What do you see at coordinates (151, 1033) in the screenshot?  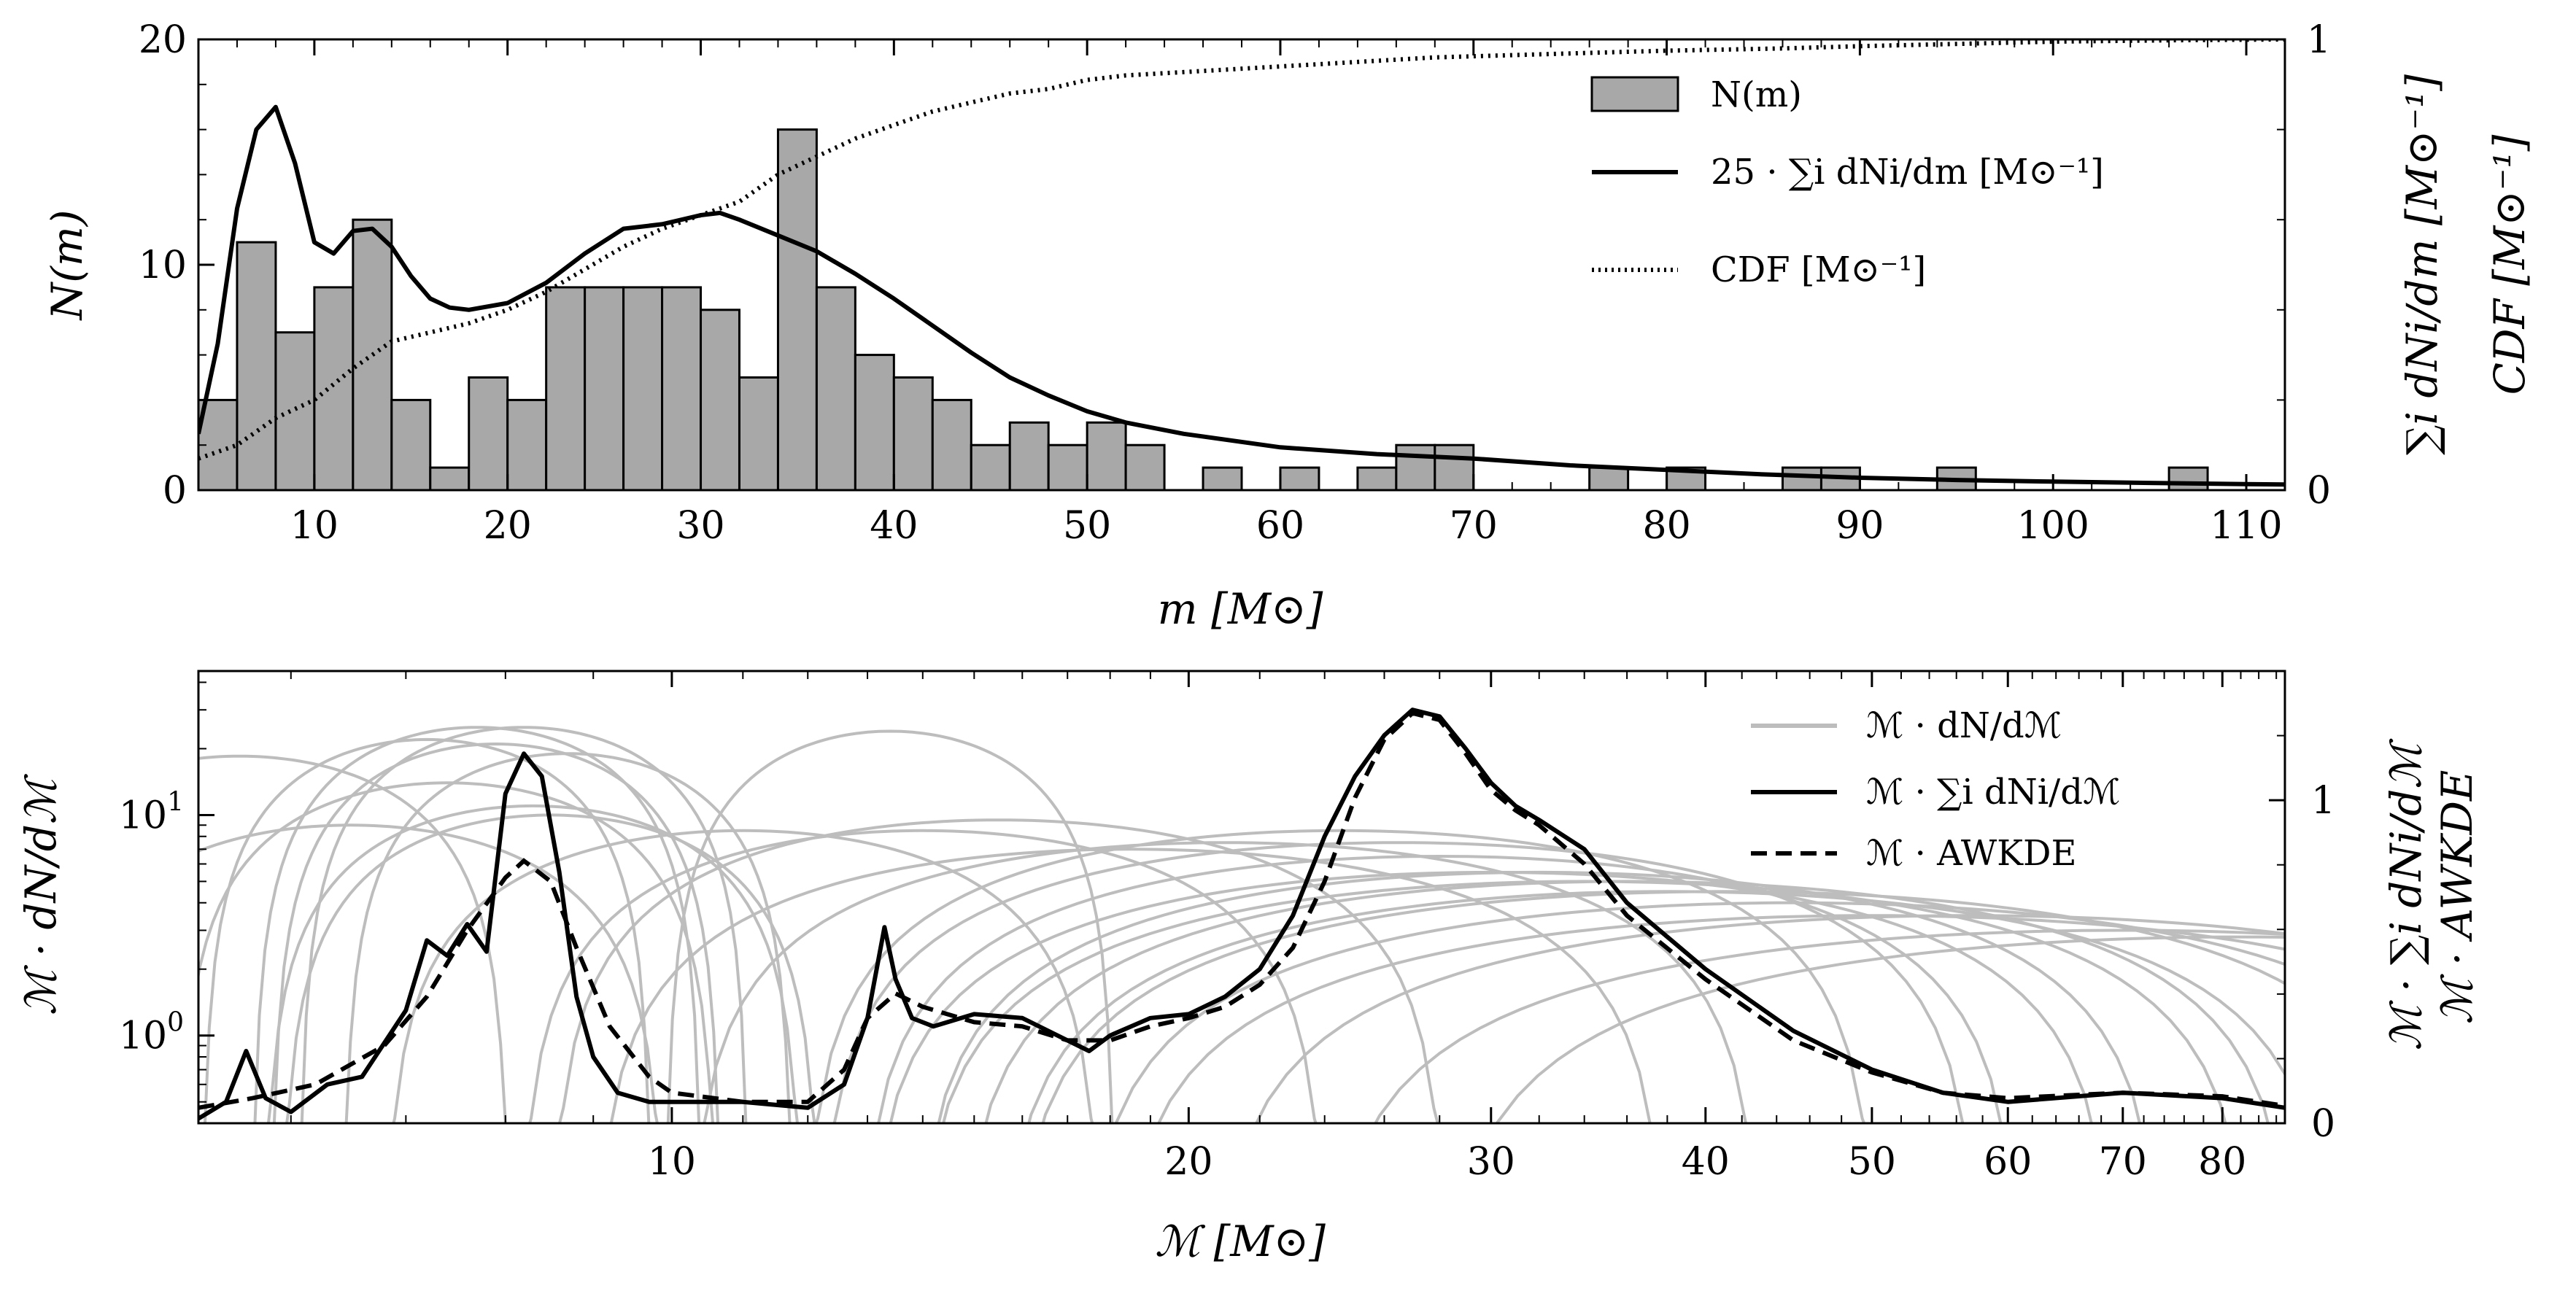 I see `y-tick-label: 10⁰` at bounding box center [151, 1033].